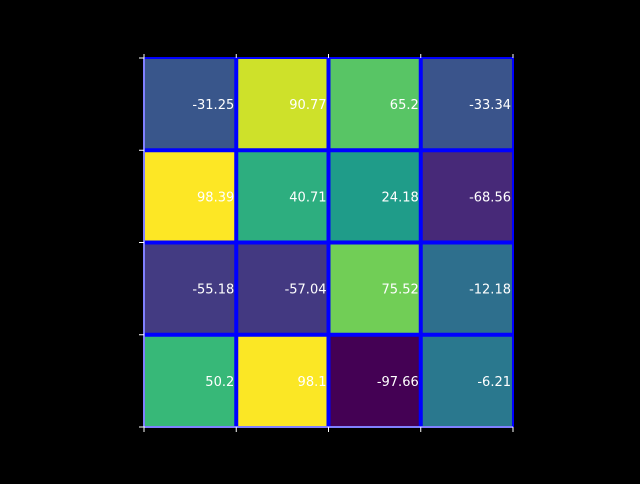  I want to click on heatmap-cell-r3-c0, so click(190, 380).